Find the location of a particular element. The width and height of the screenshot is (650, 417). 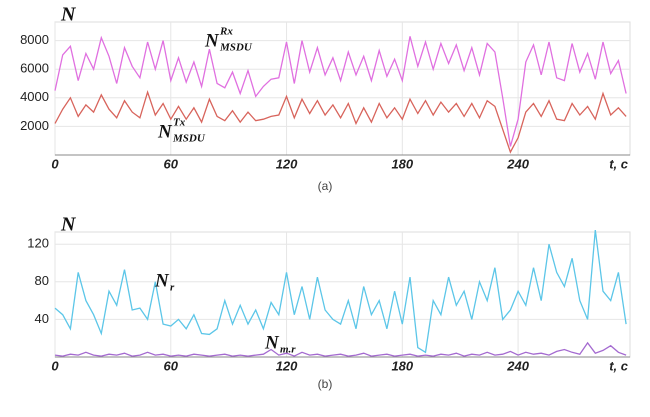

y-tick-label: 80 is located at coordinates (42, 280).